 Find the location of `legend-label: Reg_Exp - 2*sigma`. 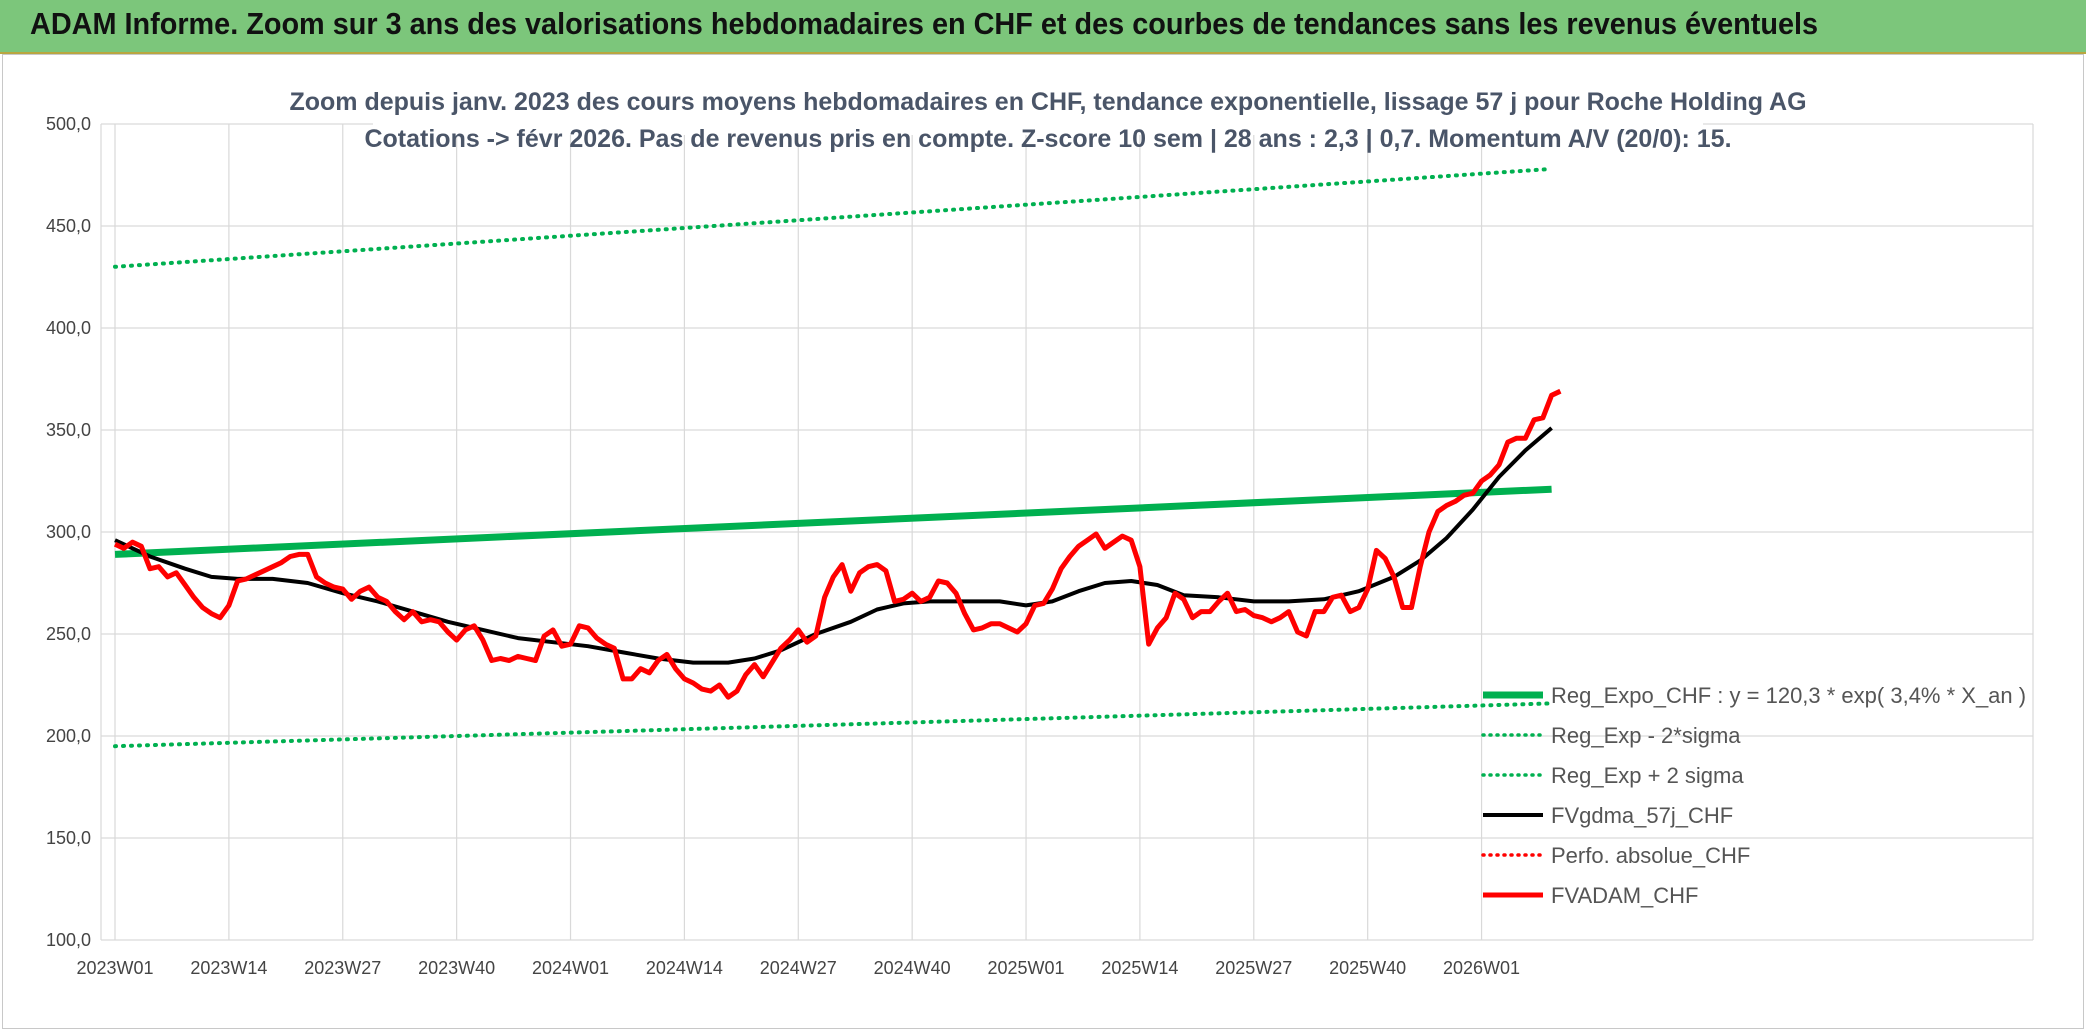

legend-label: Reg_Exp - 2*sigma is located at coordinates (1646, 735).